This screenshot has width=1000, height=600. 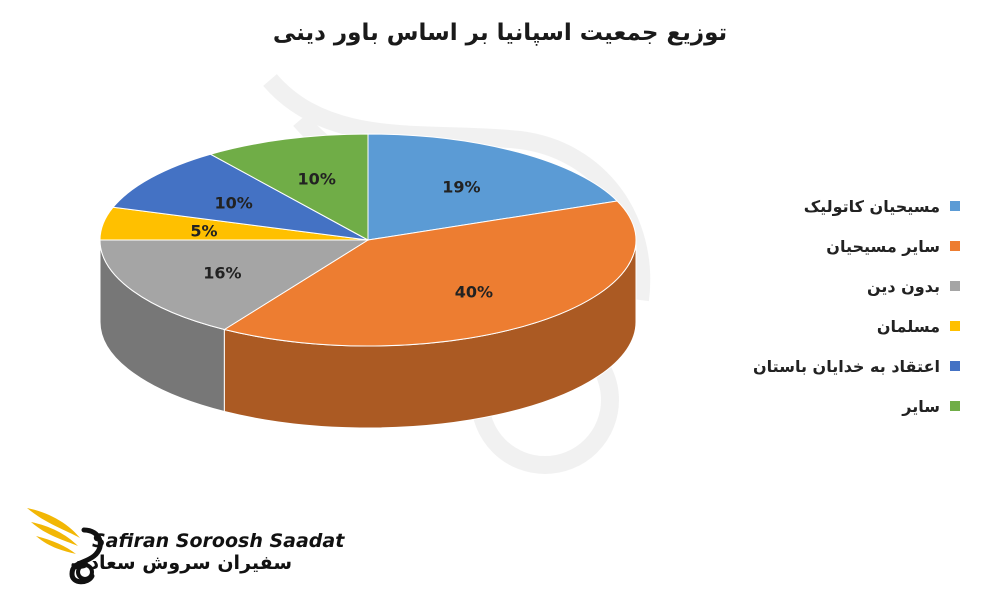 What do you see at coordinates (218, 541) in the screenshot?
I see `logo-name-en: Safiran Soroosh Saadat` at bounding box center [218, 541].